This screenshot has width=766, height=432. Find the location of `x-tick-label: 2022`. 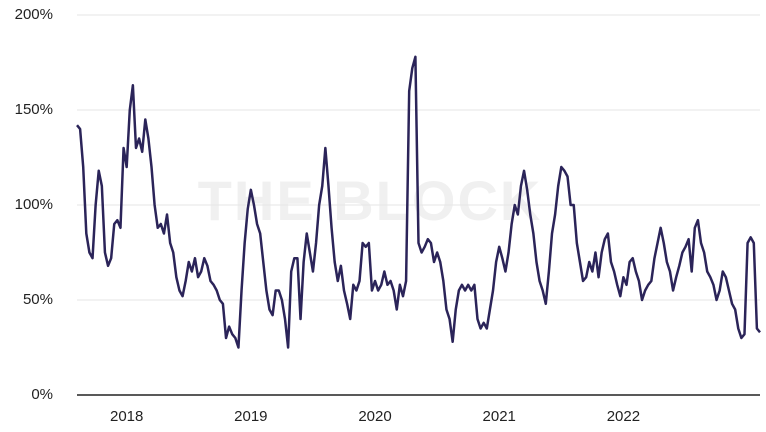

x-tick-label: 2022 is located at coordinates (623, 416).